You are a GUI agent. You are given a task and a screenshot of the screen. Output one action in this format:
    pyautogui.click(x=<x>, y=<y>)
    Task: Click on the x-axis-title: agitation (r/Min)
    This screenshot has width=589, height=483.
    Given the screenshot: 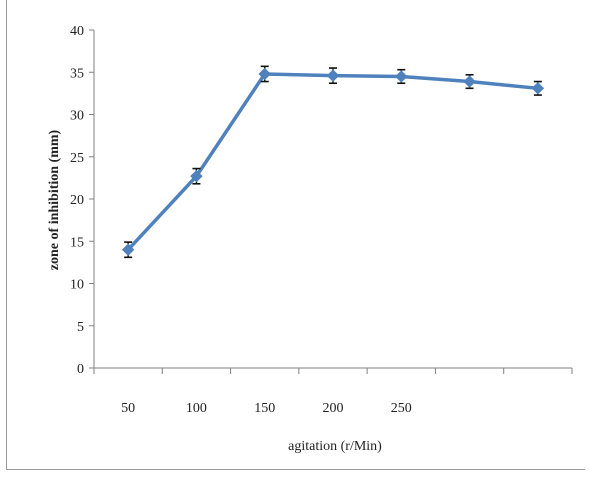 What is the action you would take?
    pyautogui.click(x=335, y=446)
    